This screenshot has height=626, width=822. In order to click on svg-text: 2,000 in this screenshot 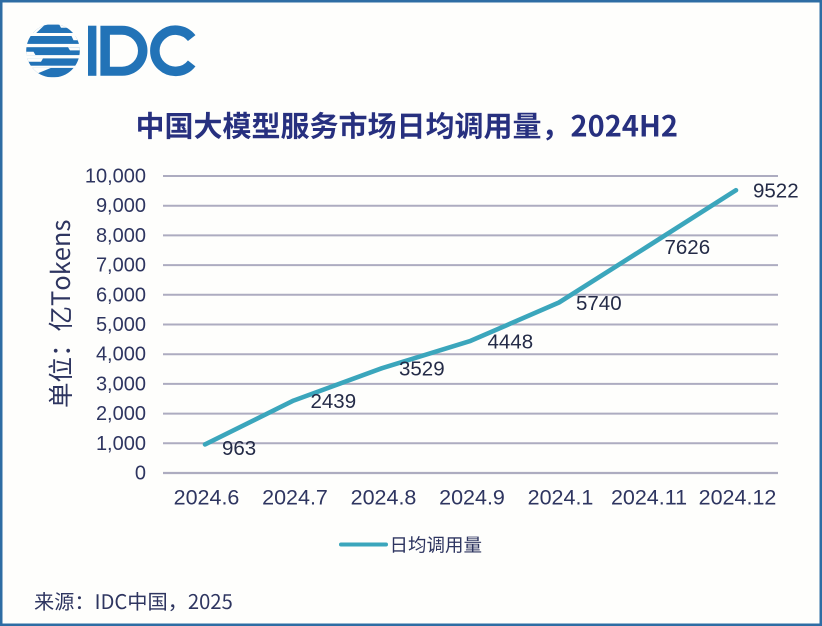, I will do `click(121, 414)`.